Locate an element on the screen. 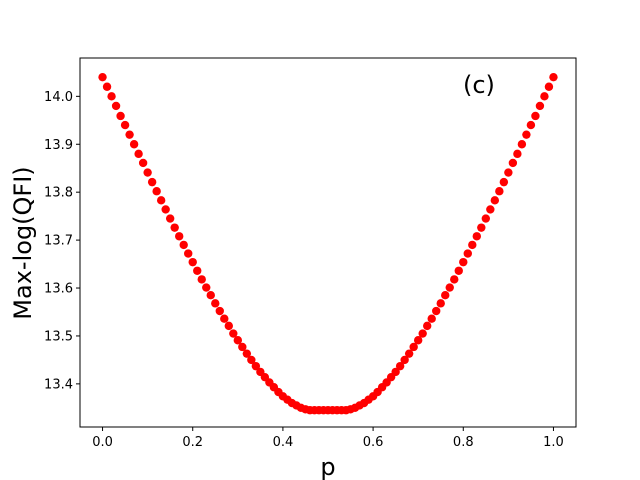 This screenshot has height=480, width=640. x-axis-ticks: 0.0 0.2 0.4 0.6 0.8 1.0 is located at coordinates (328, 438).